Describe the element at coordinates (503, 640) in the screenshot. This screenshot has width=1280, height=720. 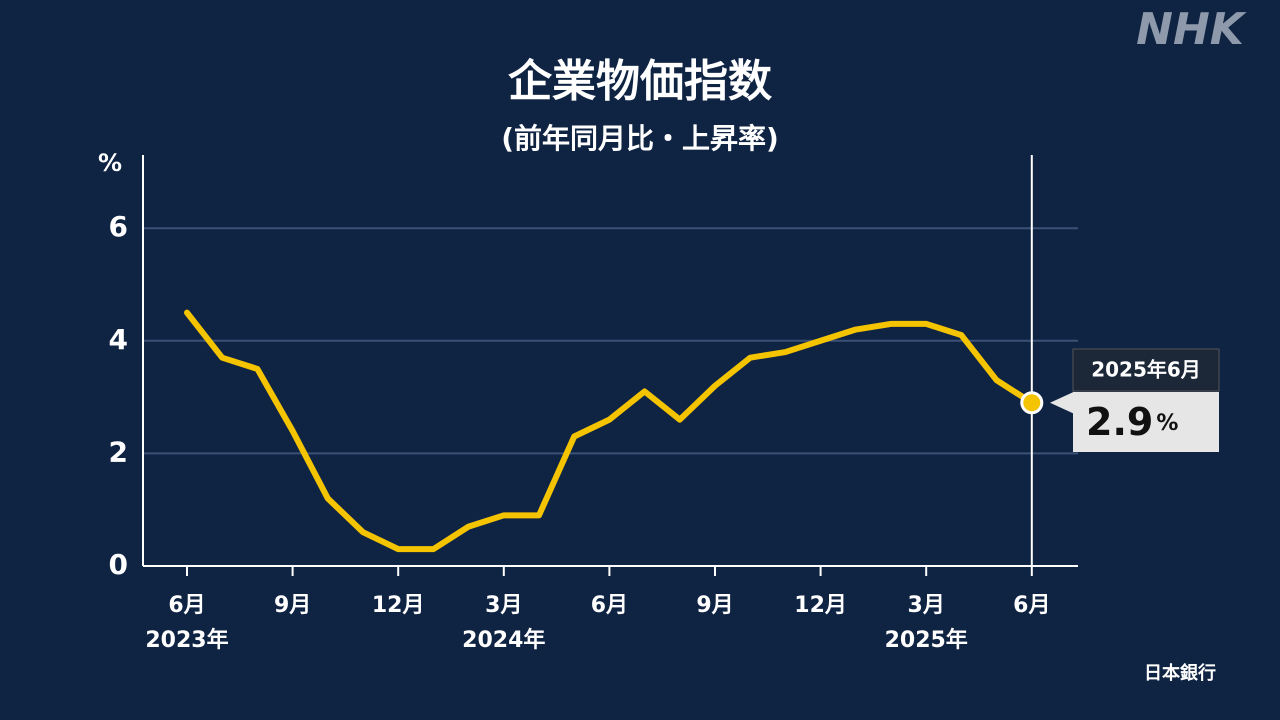
I see `x-year-label: 2024年` at that location.